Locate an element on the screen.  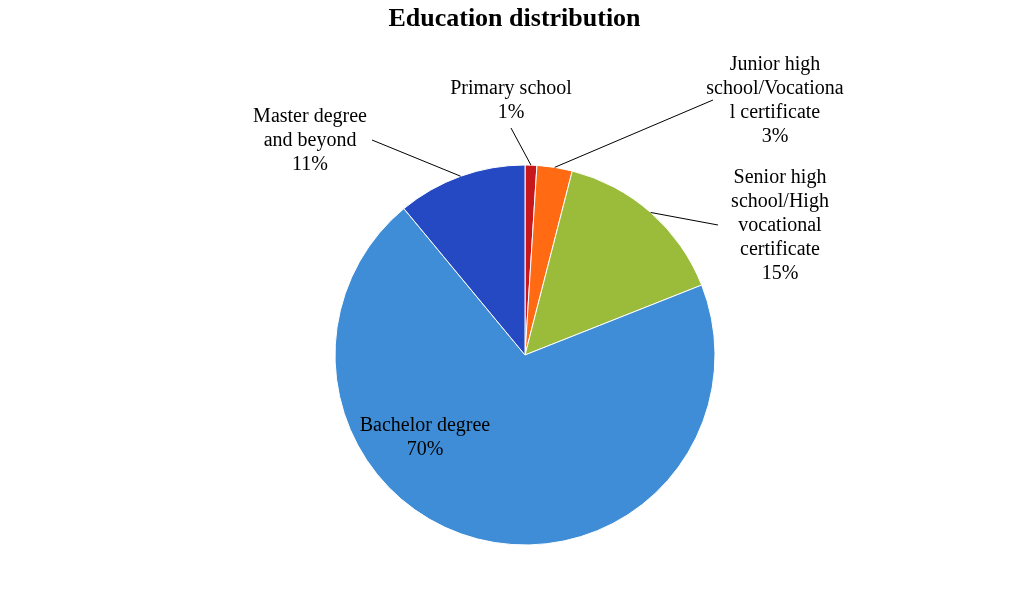
slice-label: Junior high school/Vocationa l certificate is located at coordinates (775, 87).